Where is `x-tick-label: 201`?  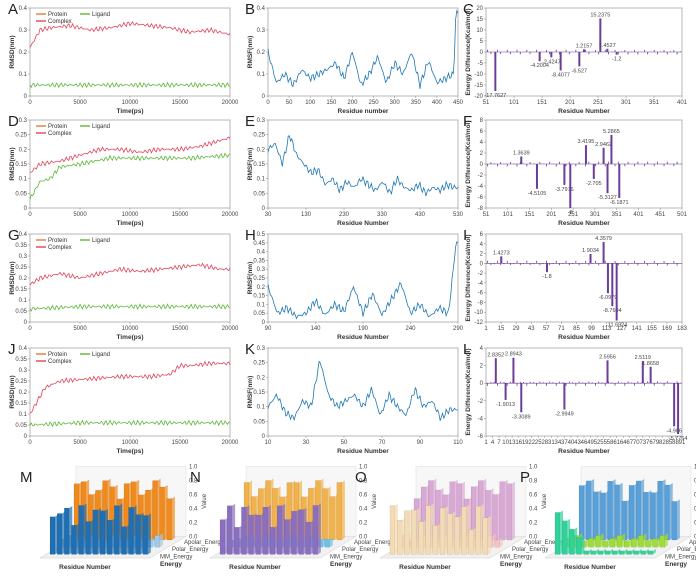
x-tick-label: 201 is located at coordinates (551, 215).